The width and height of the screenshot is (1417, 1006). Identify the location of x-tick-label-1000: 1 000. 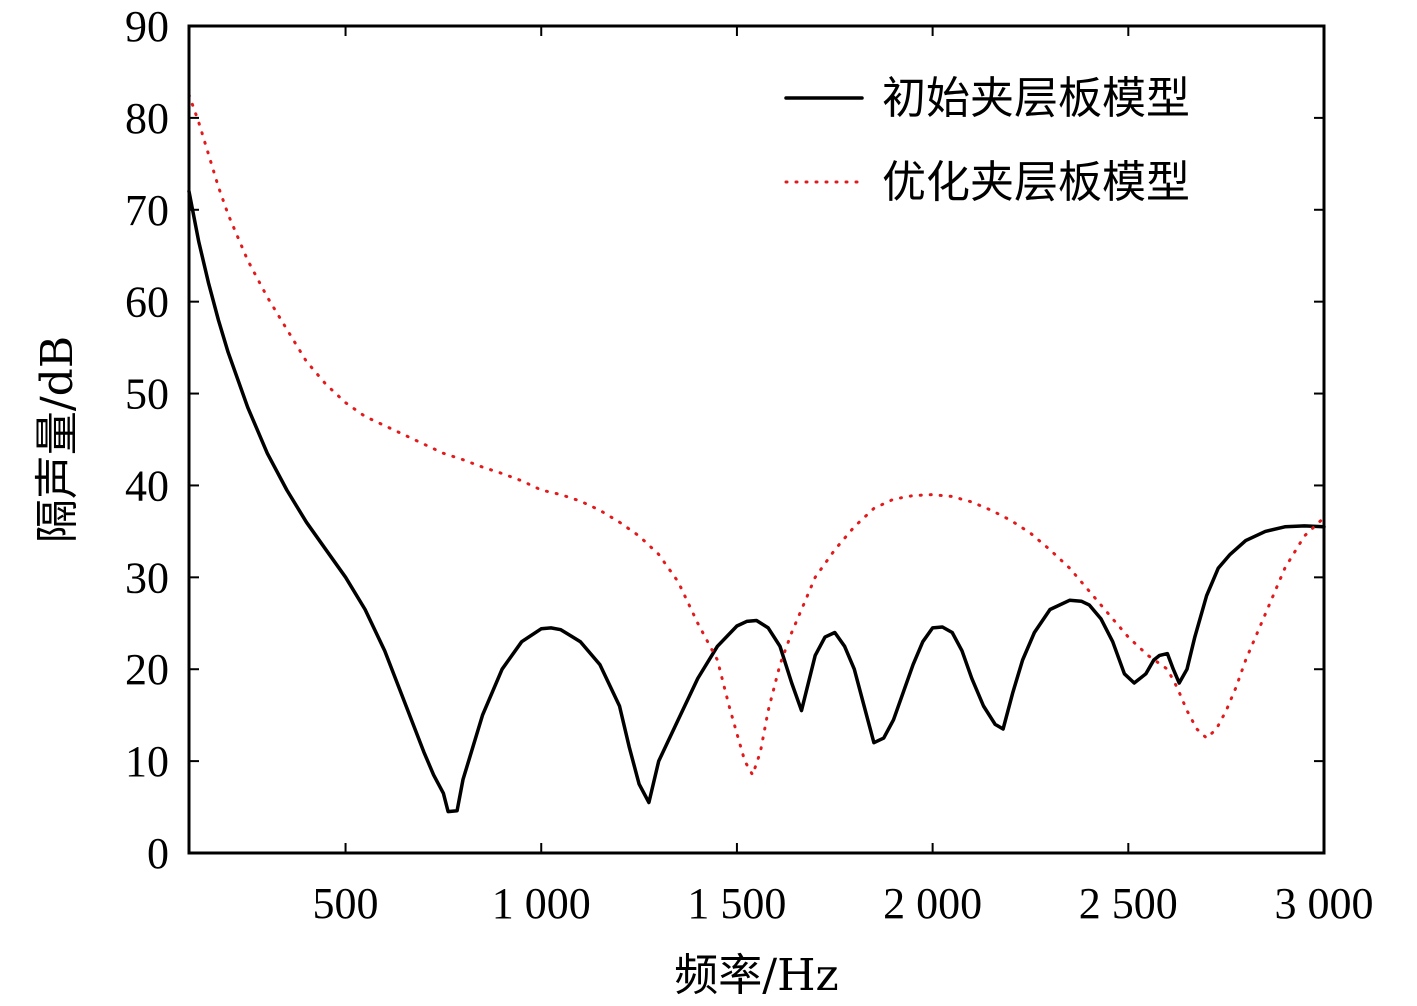
(541, 903).